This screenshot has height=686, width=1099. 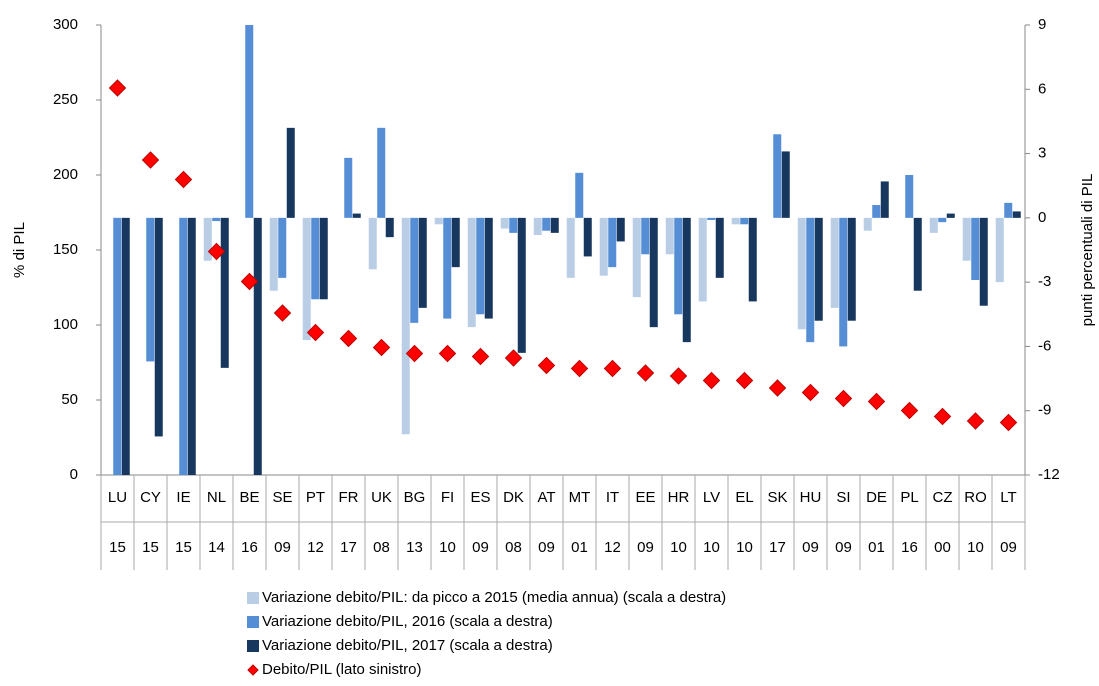 What do you see at coordinates (249, 497) in the screenshot?
I see `x-tick-label: BE` at bounding box center [249, 497].